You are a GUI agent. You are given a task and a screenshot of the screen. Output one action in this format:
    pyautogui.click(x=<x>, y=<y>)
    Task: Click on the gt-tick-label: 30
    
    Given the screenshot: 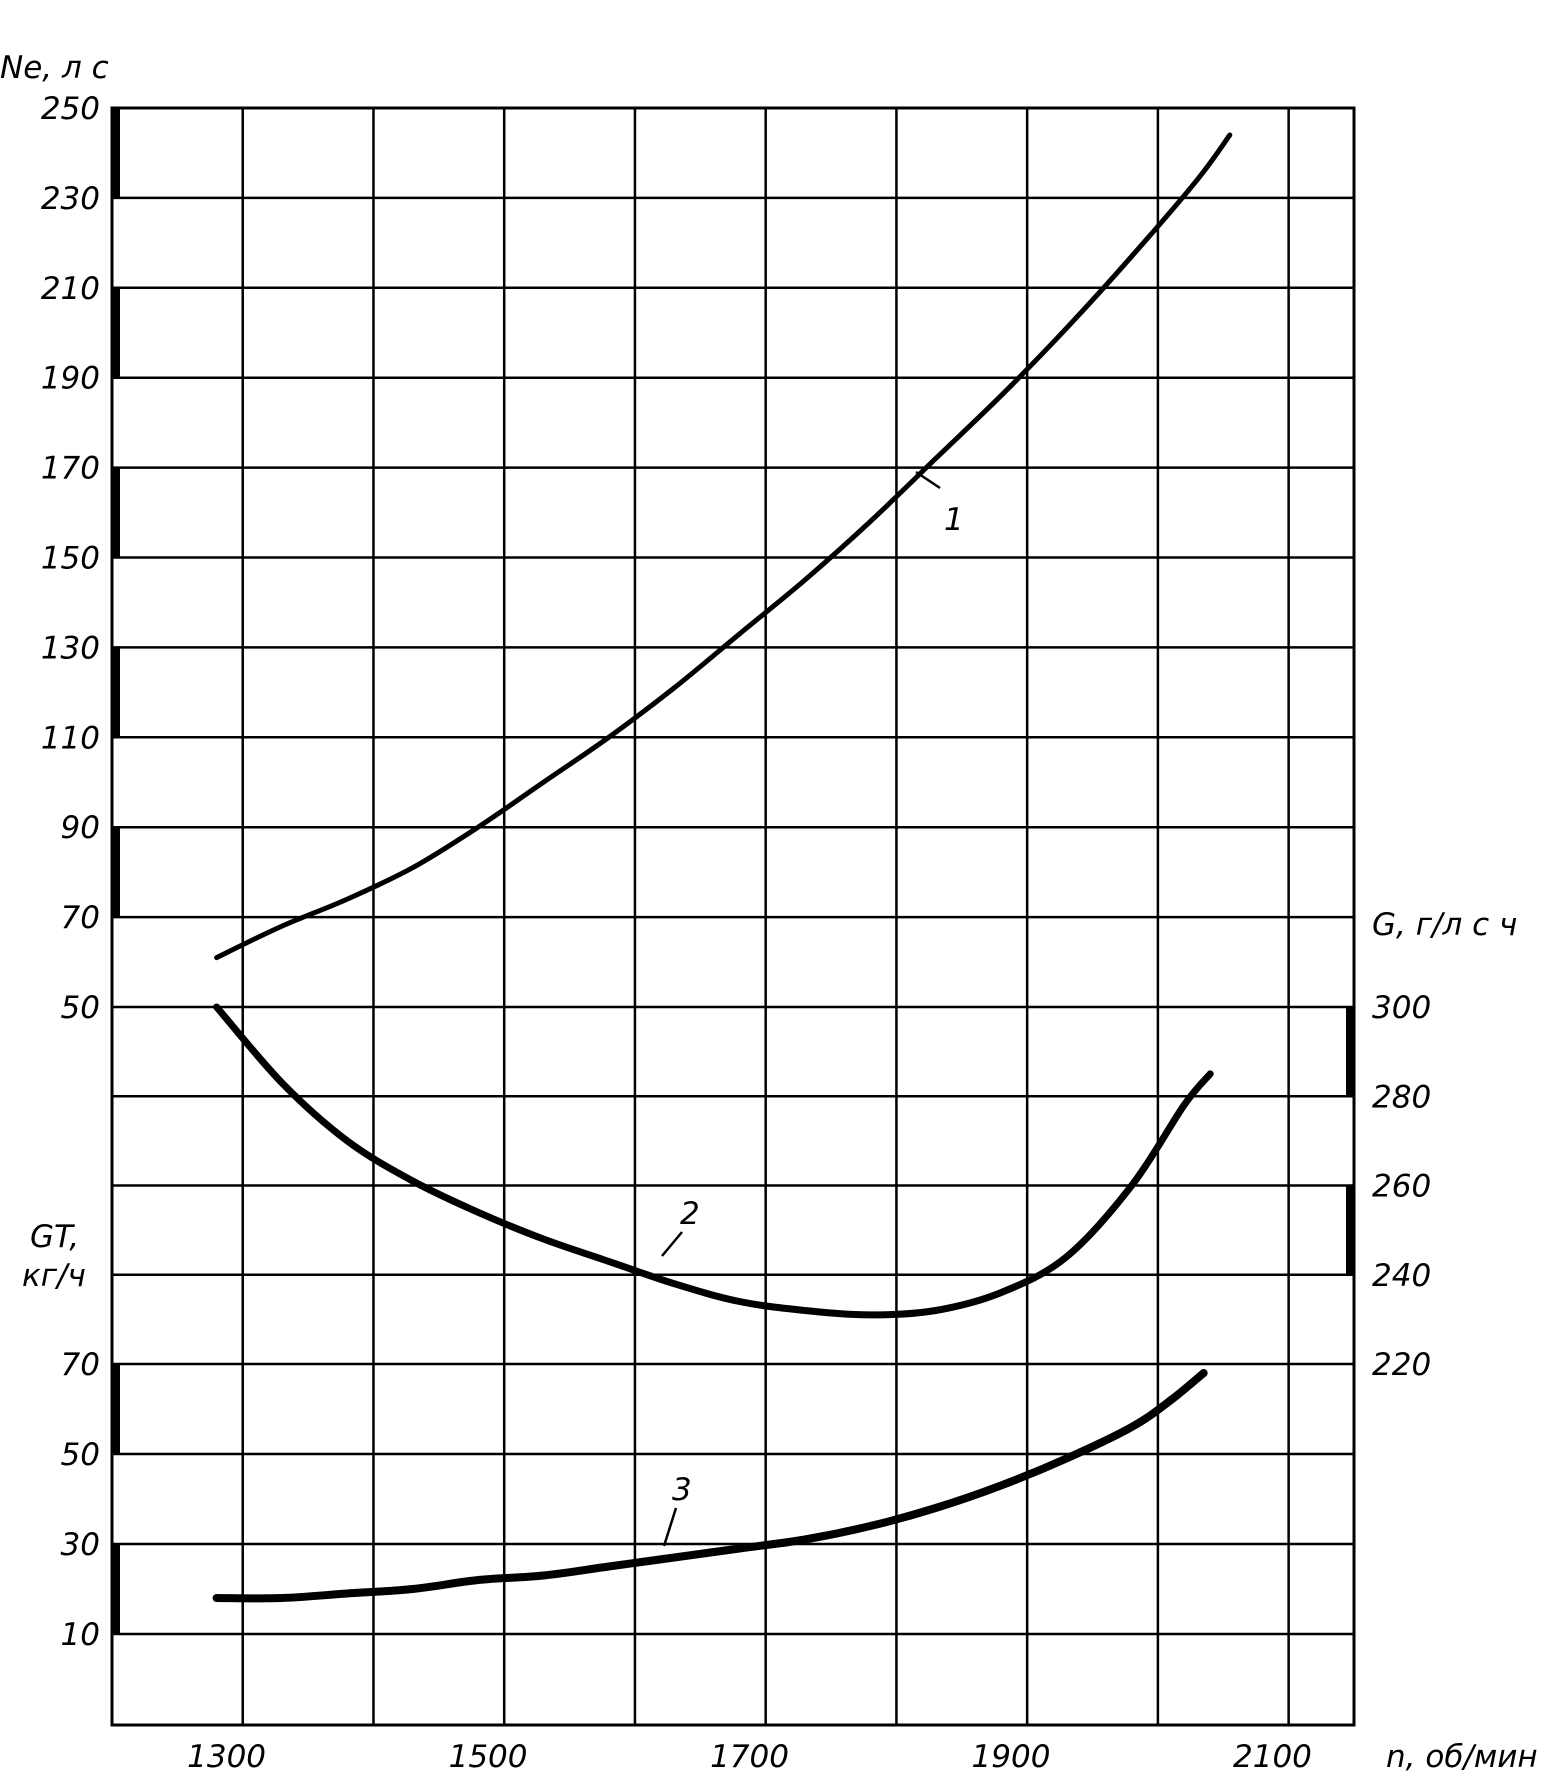 What is the action you would take?
    pyautogui.click(x=80, y=1545)
    